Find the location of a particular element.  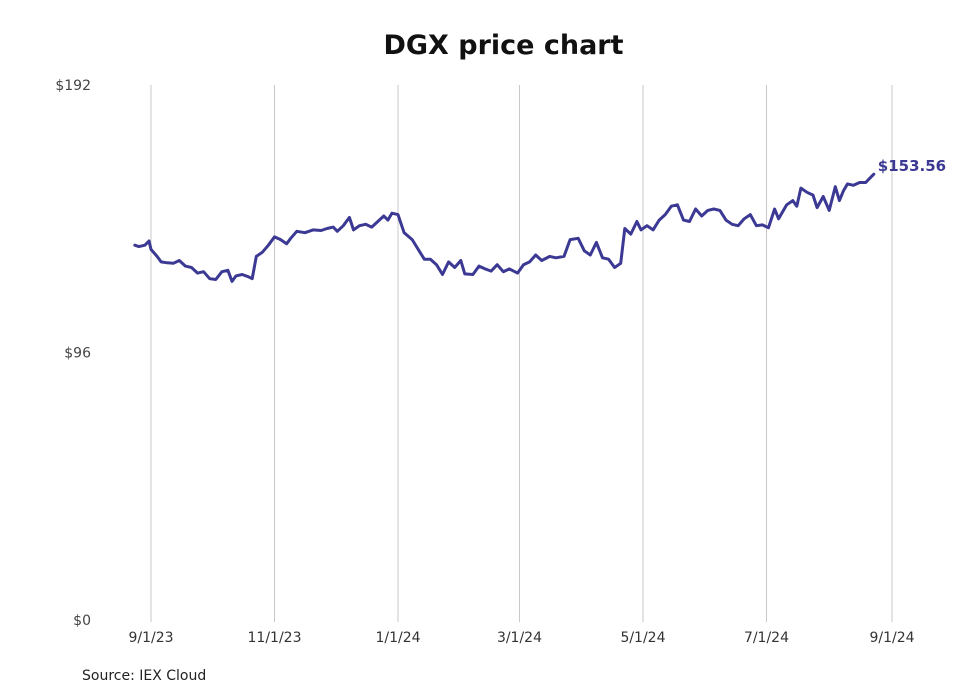

x-tick-label: 1/1/24 is located at coordinates (397, 638).